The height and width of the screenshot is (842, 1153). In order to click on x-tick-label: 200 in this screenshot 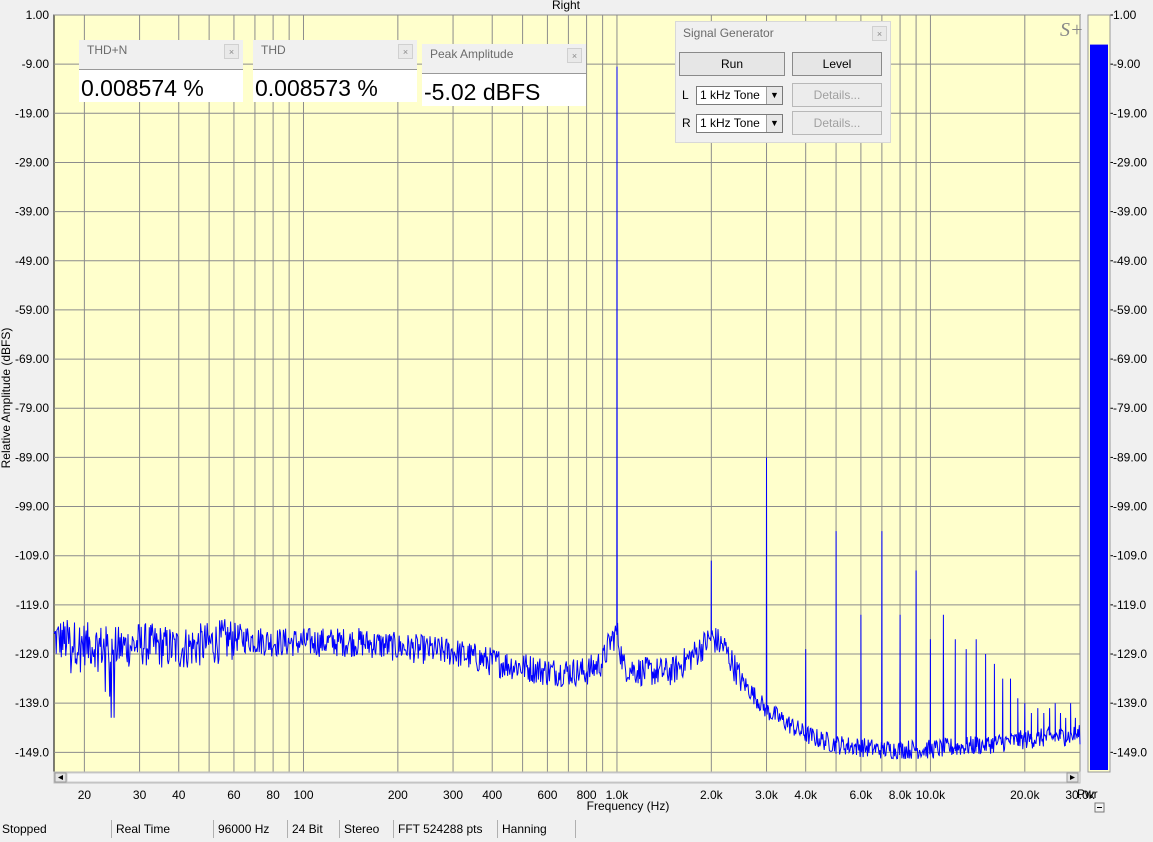, I will do `click(398, 795)`.